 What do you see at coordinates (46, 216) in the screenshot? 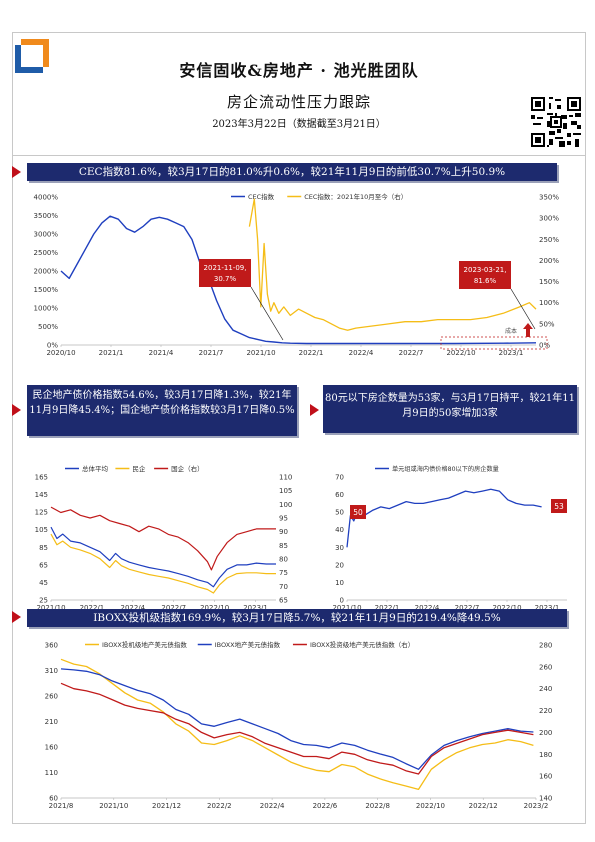
I see `y-tick-label: 3500%` at bounding box center [46, 216].